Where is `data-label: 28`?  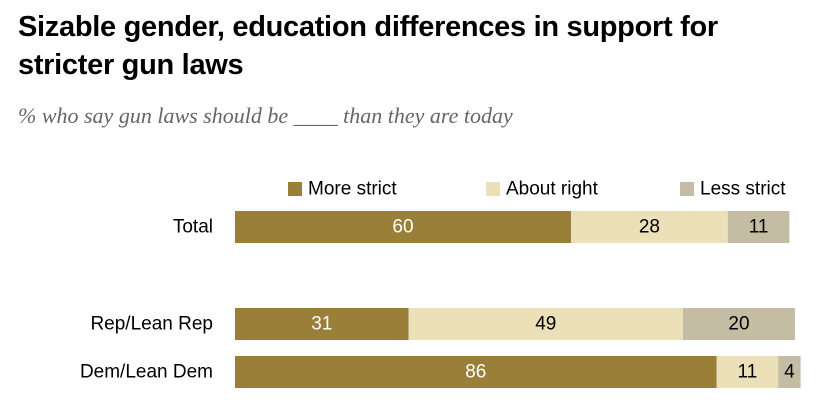 data-label: 28 is located at coordinates (649, 227).